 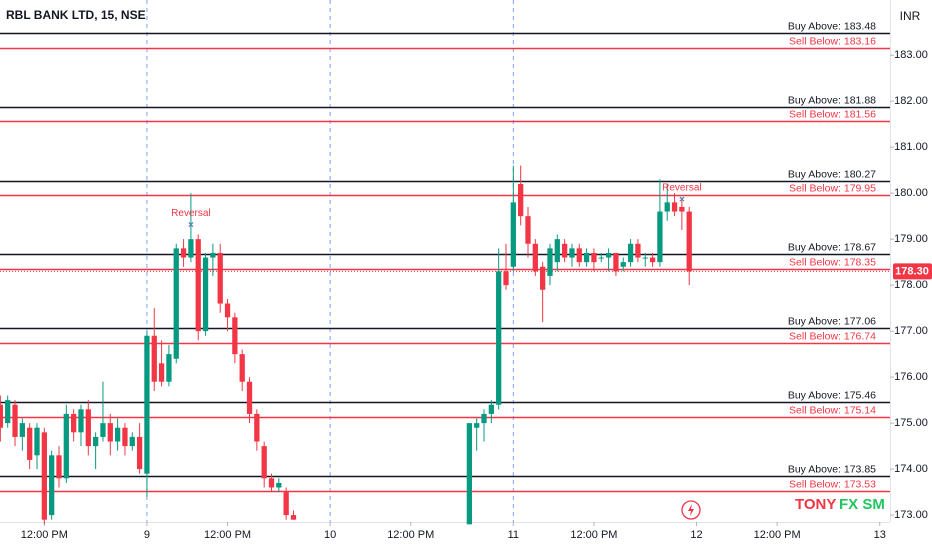 What do you see at coordinates (912, 271) in the screenshot?
I see `last-price-tag` at bounding box center [912, 271].